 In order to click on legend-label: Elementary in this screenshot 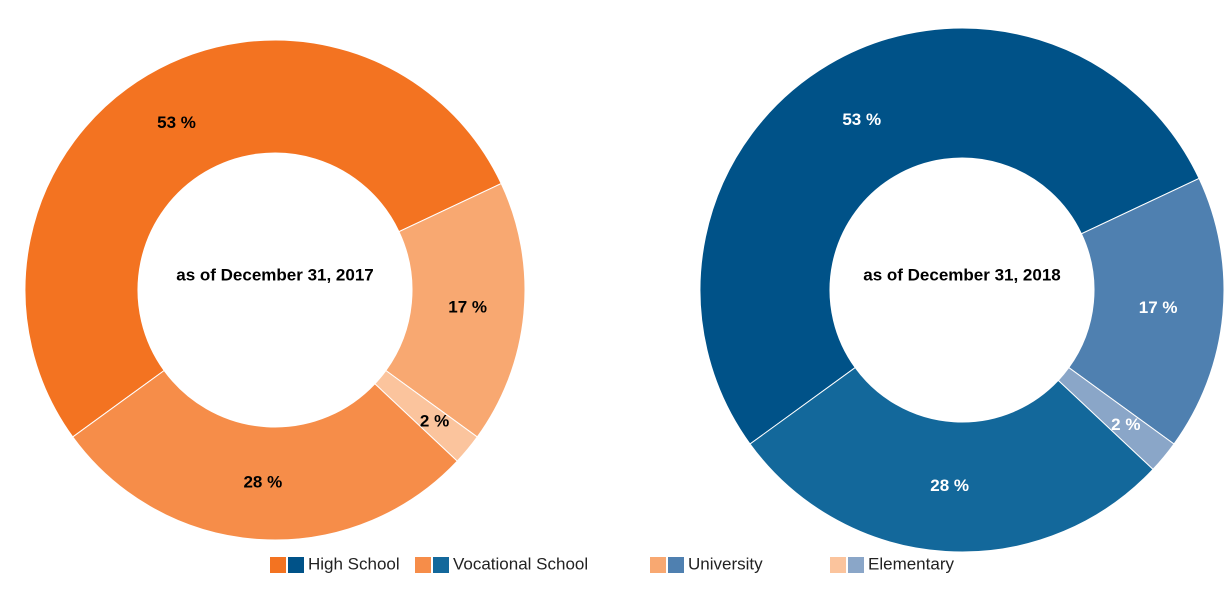, I will do `click(911, 563)`.